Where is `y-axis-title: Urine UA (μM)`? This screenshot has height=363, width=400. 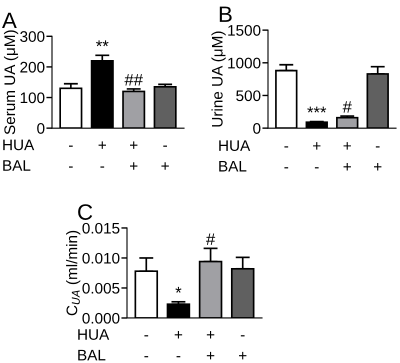 y-axis-title: Urine UA (μM) is located at coordinates (218, 79).